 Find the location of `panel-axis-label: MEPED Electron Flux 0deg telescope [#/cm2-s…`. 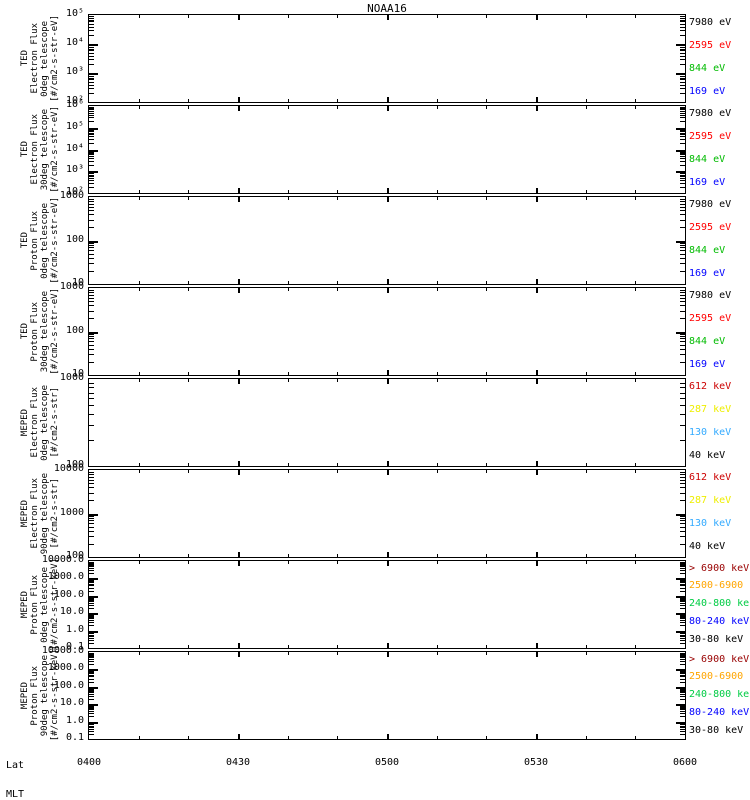

panel-axis-label: MEPED Electron Flux 0deg telescope [#/cm2-s… is located at coordinates (52, 422).